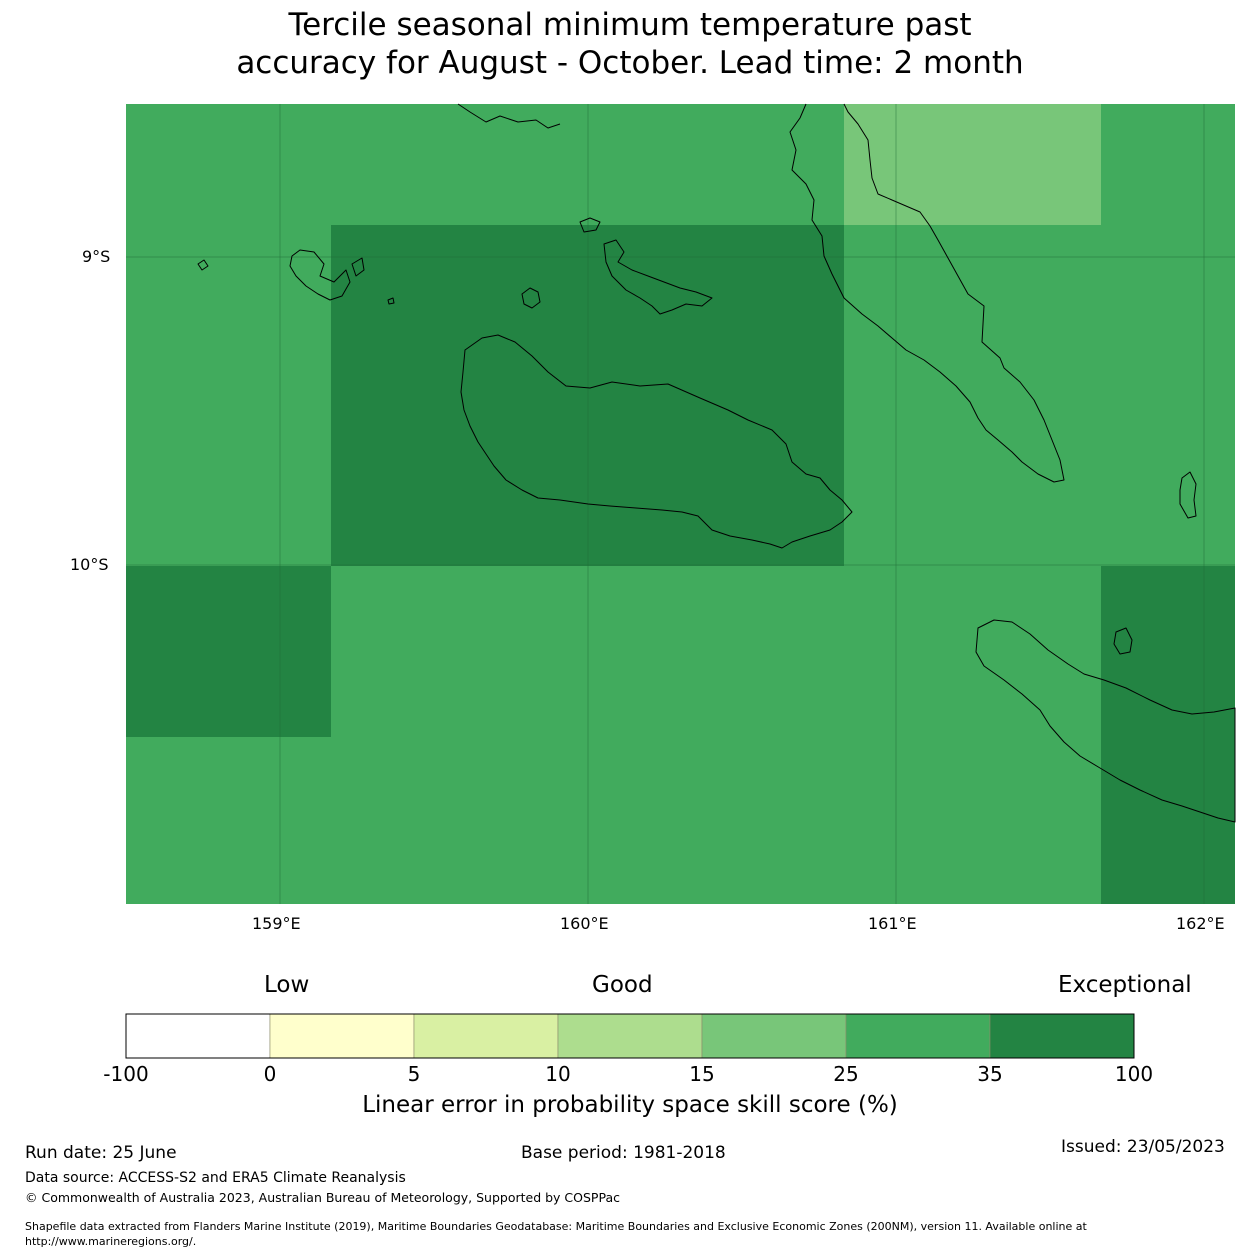 The width and height of the screenshot is (1260, 1260). What do you see at coordinates (892, 923) in the screenshot?
I see `lon-label: 161°E` at bounding box center [892, 923].